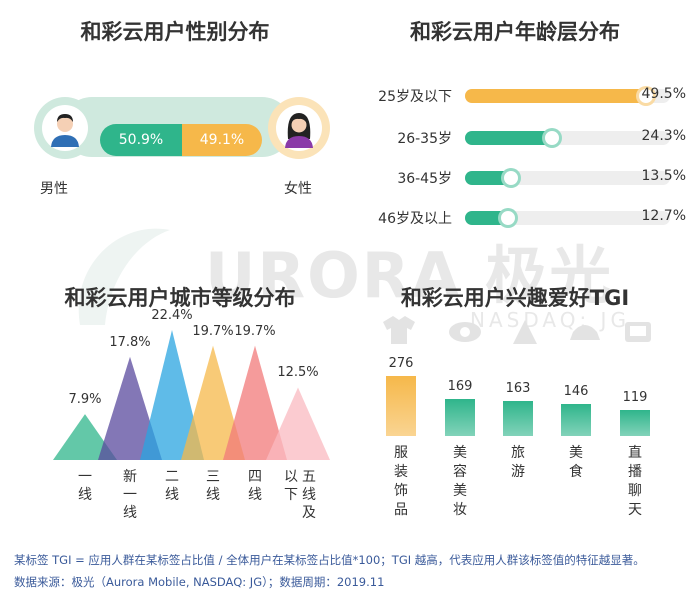  I want to click on age-title: 和彩云用户年龄层分布, so click(515, 32).